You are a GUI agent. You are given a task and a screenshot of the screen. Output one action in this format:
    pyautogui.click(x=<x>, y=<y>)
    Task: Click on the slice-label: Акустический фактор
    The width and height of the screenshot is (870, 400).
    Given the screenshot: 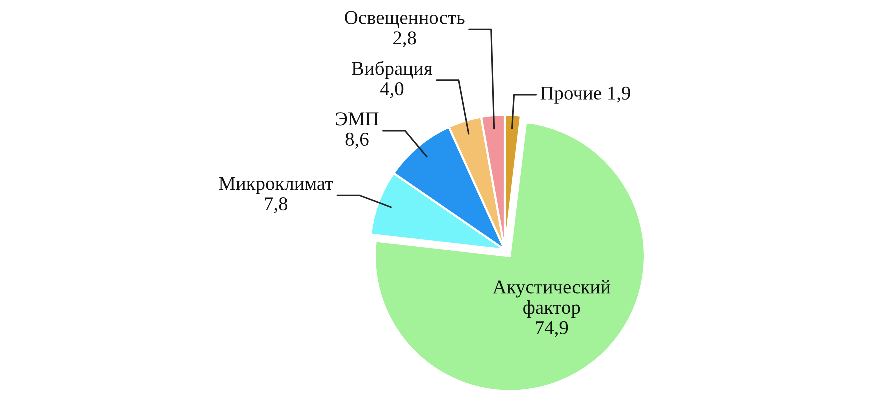 What is the action you would take?
    pyautogui.click(x=551, y=299)
    